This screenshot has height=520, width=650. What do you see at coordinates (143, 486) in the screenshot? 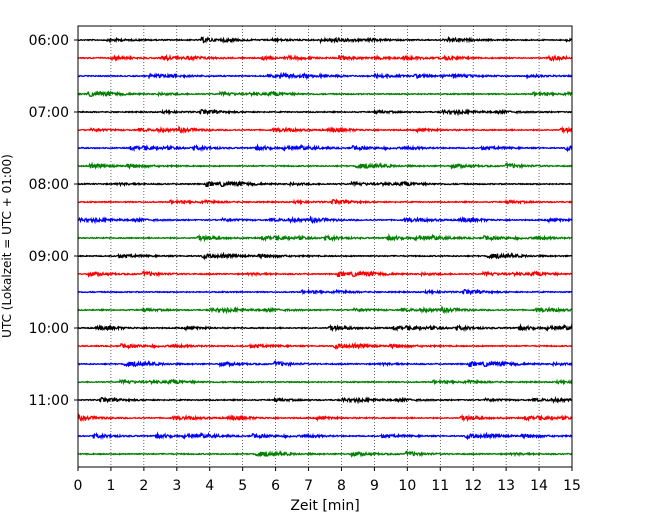
I see `x-tick-label: 2` at bounding box center [143, 486].